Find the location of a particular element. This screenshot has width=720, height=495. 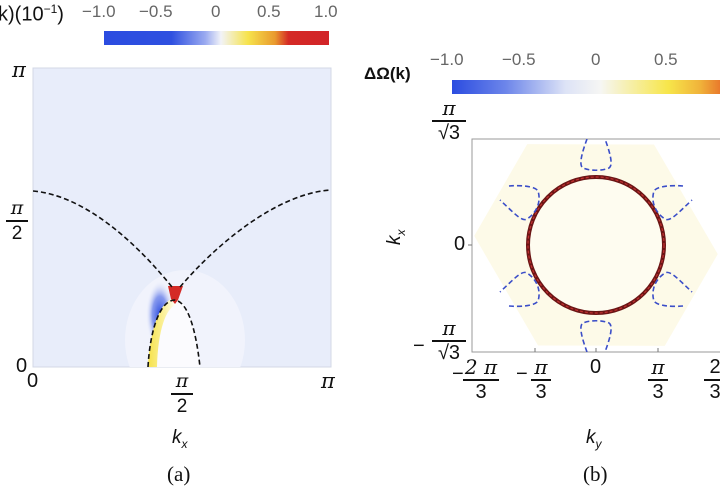

colorbar-a-tick: 0 is located at coordinates (216, 11).